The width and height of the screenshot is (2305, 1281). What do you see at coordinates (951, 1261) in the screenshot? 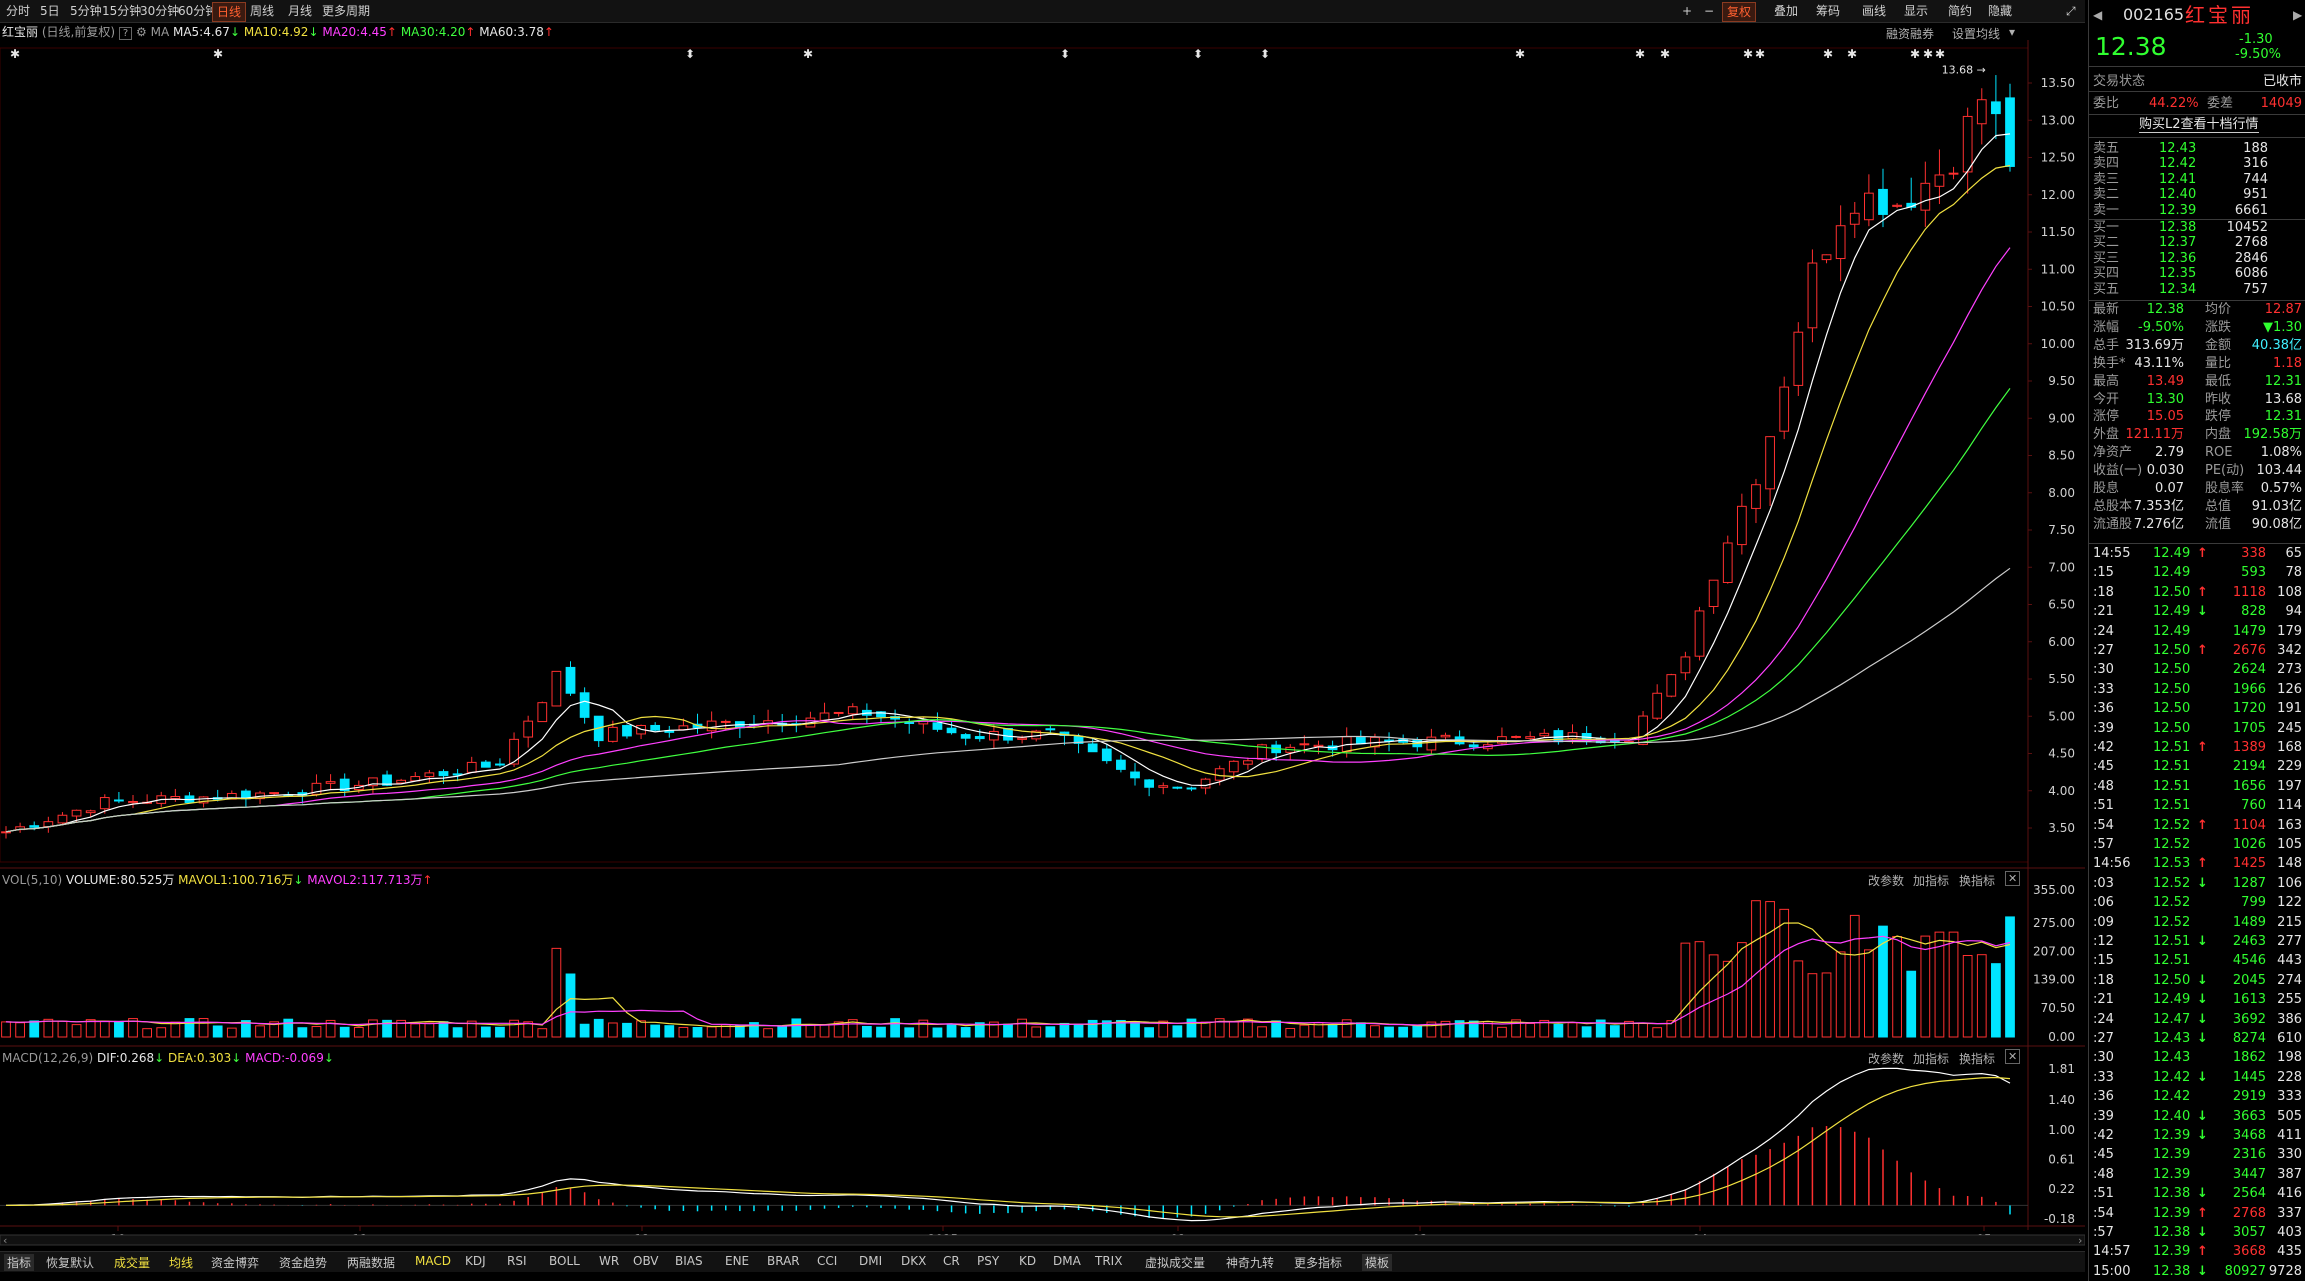
I see `indicator-tab-19: CR` at bounding box center [951, 1261].